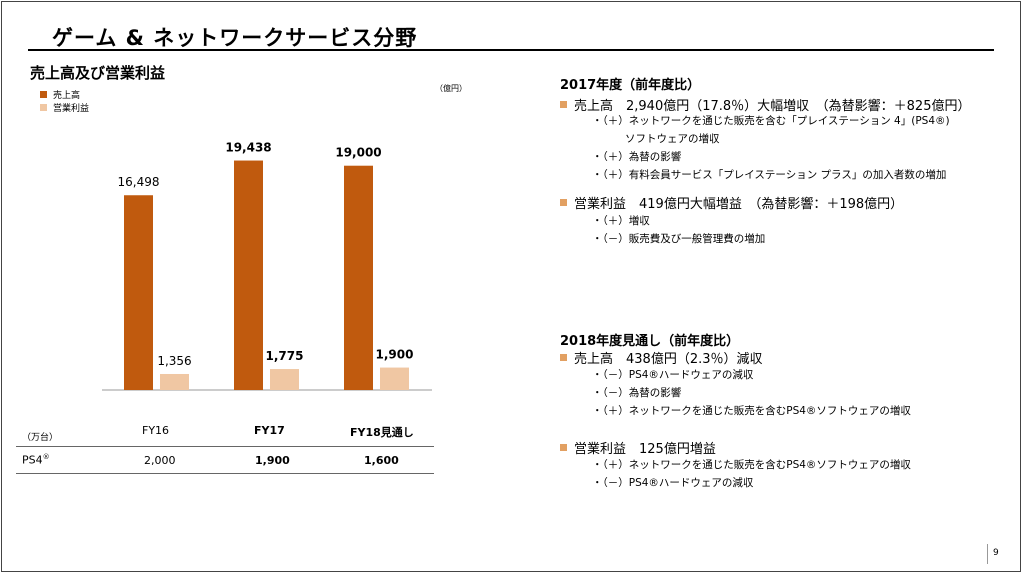 The image size is (1024, 575). Describe the element at coordinates (451, 88) in the screenshot. I see `chart-unit: （億円）` at that location.